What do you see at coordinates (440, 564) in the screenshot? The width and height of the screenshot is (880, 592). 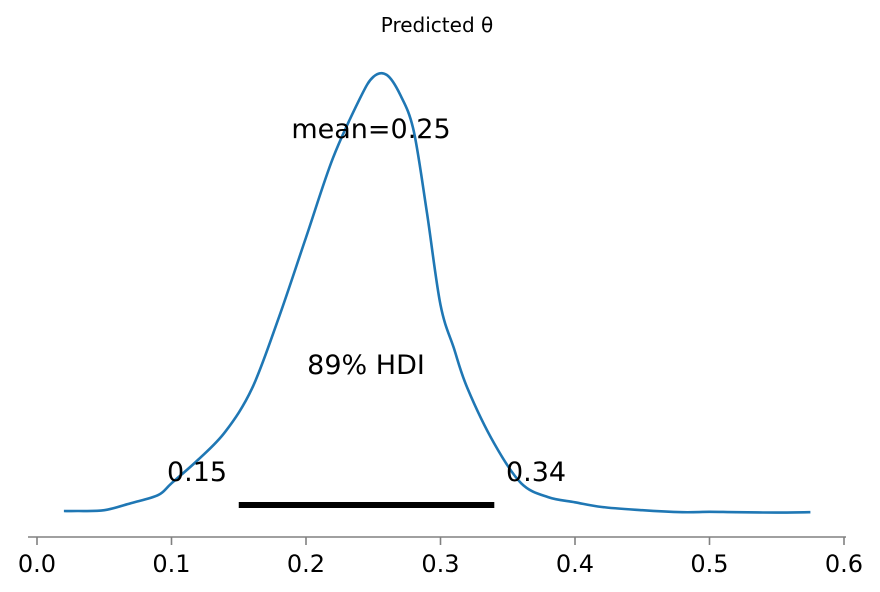 I see `x-tick-label: 0.3` at bounding box center [440, 564].